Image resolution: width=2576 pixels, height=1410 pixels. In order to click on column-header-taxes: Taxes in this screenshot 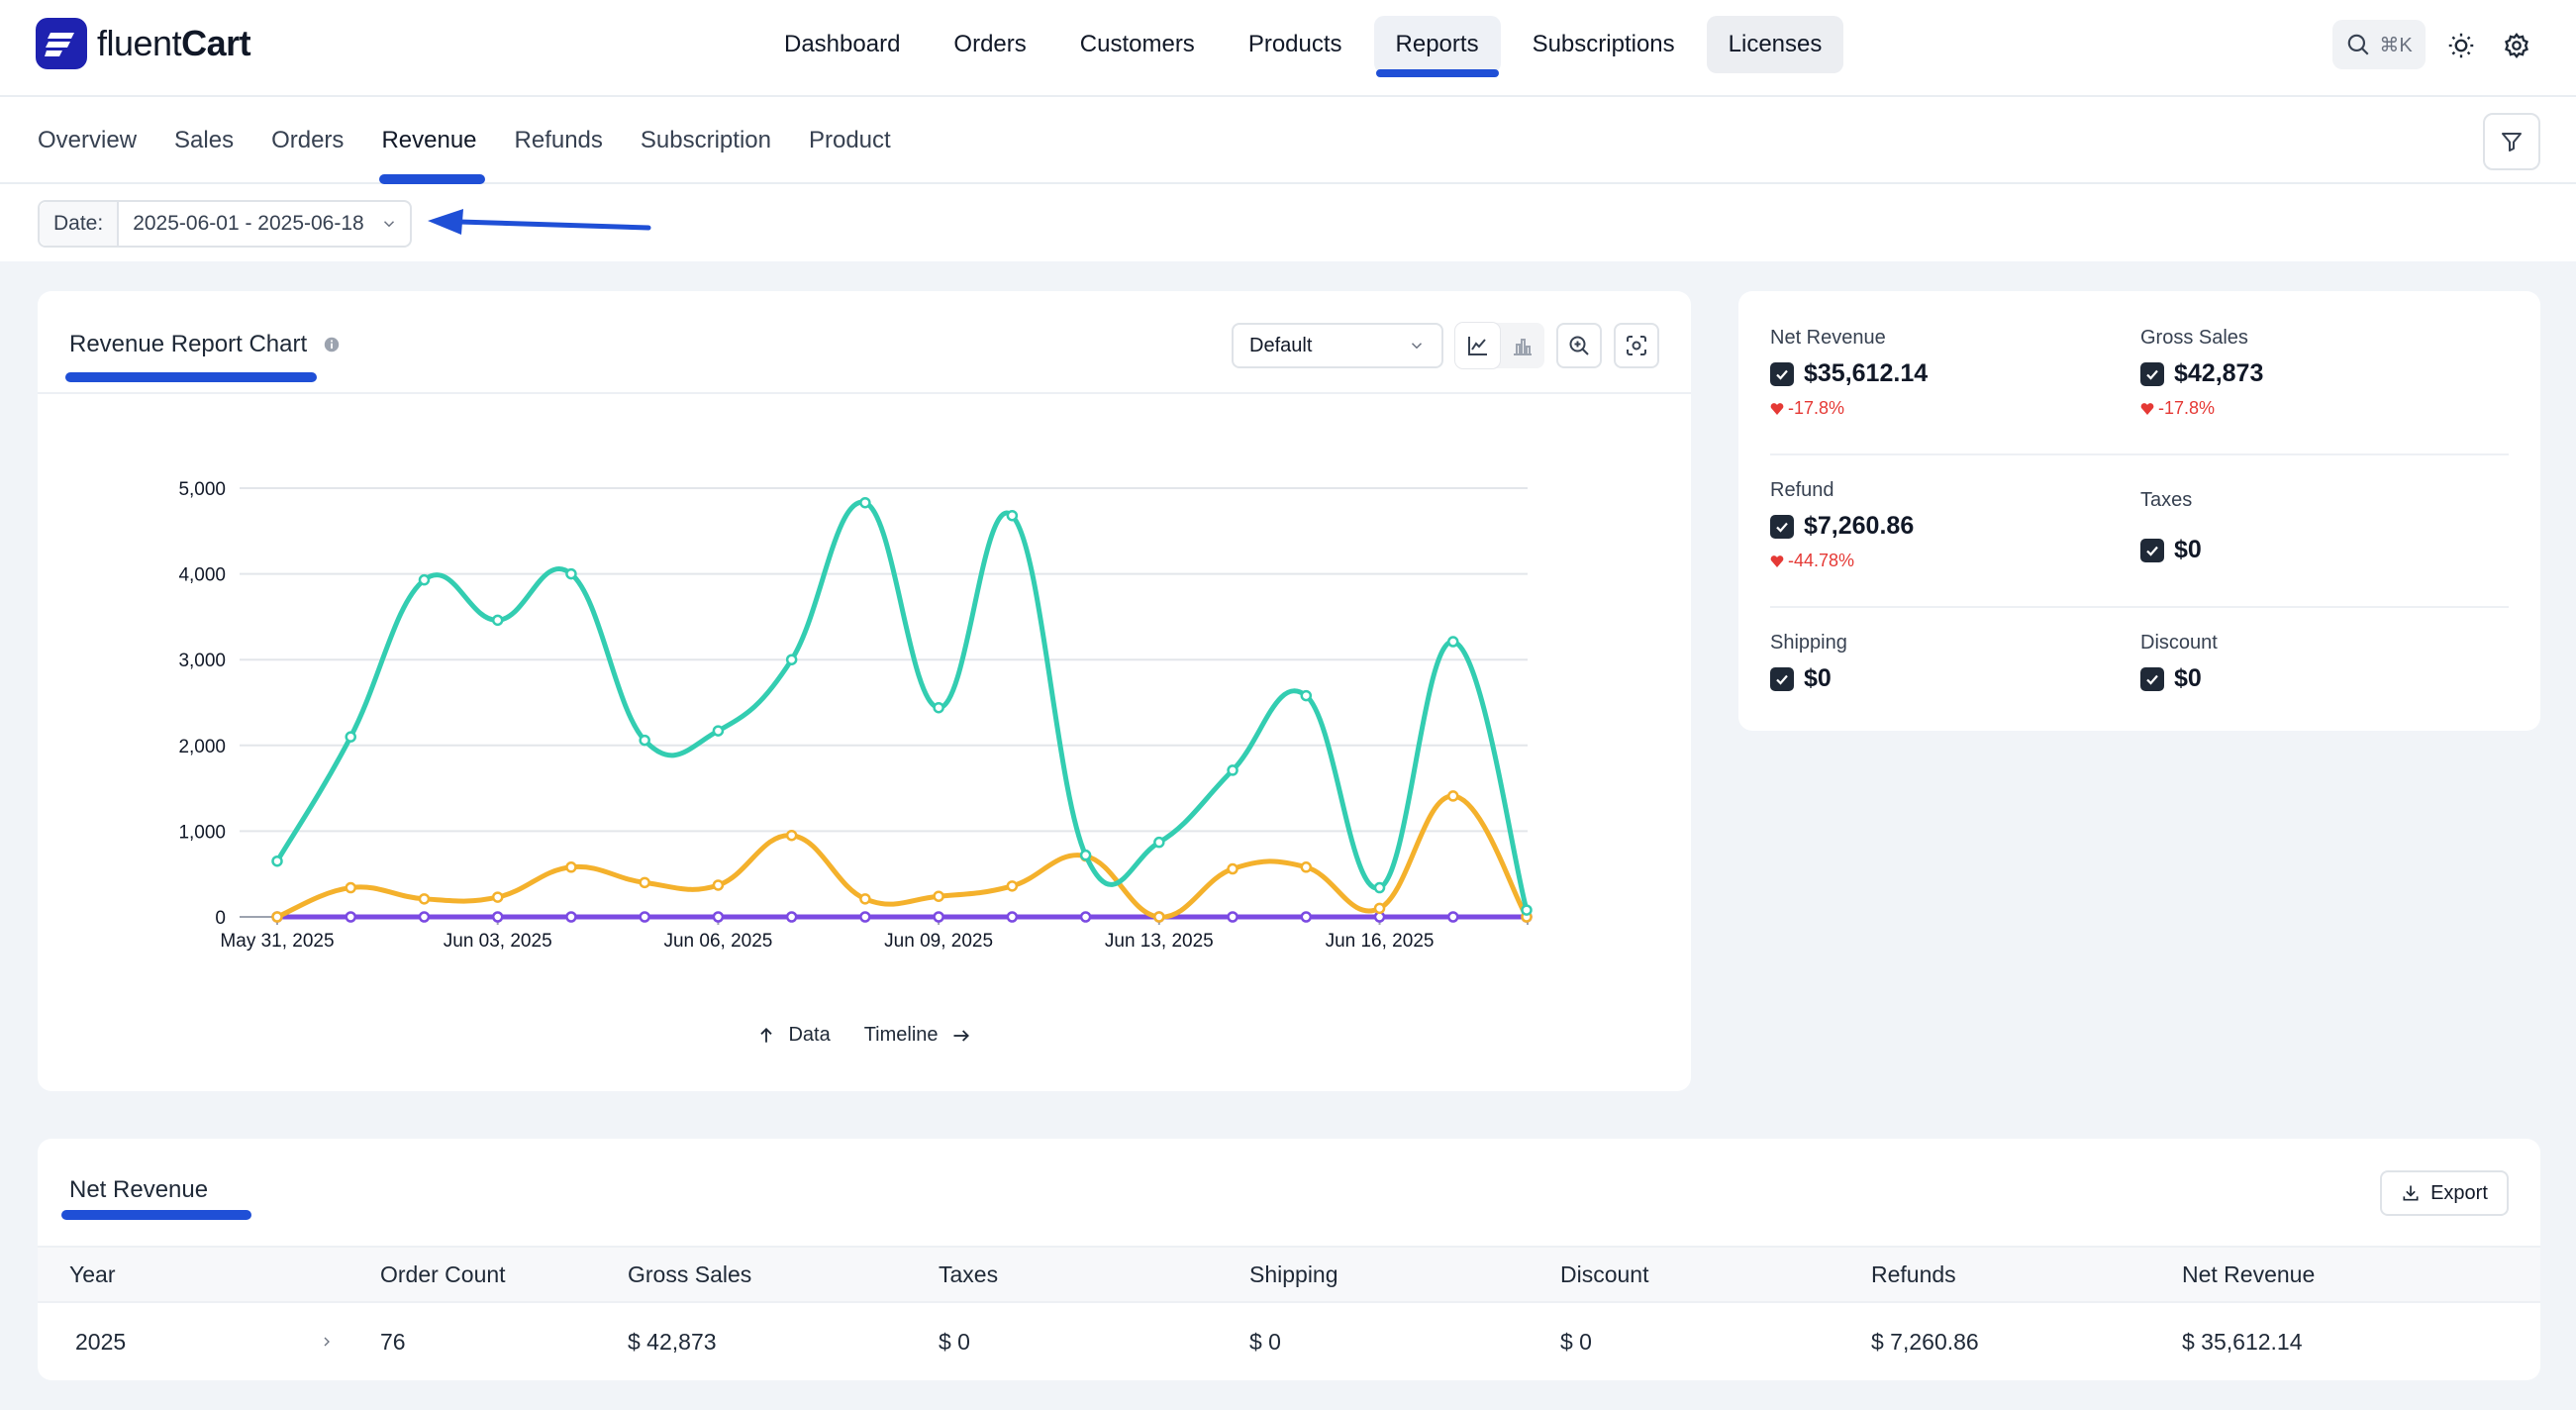, I will do `click(969, 1273)`.